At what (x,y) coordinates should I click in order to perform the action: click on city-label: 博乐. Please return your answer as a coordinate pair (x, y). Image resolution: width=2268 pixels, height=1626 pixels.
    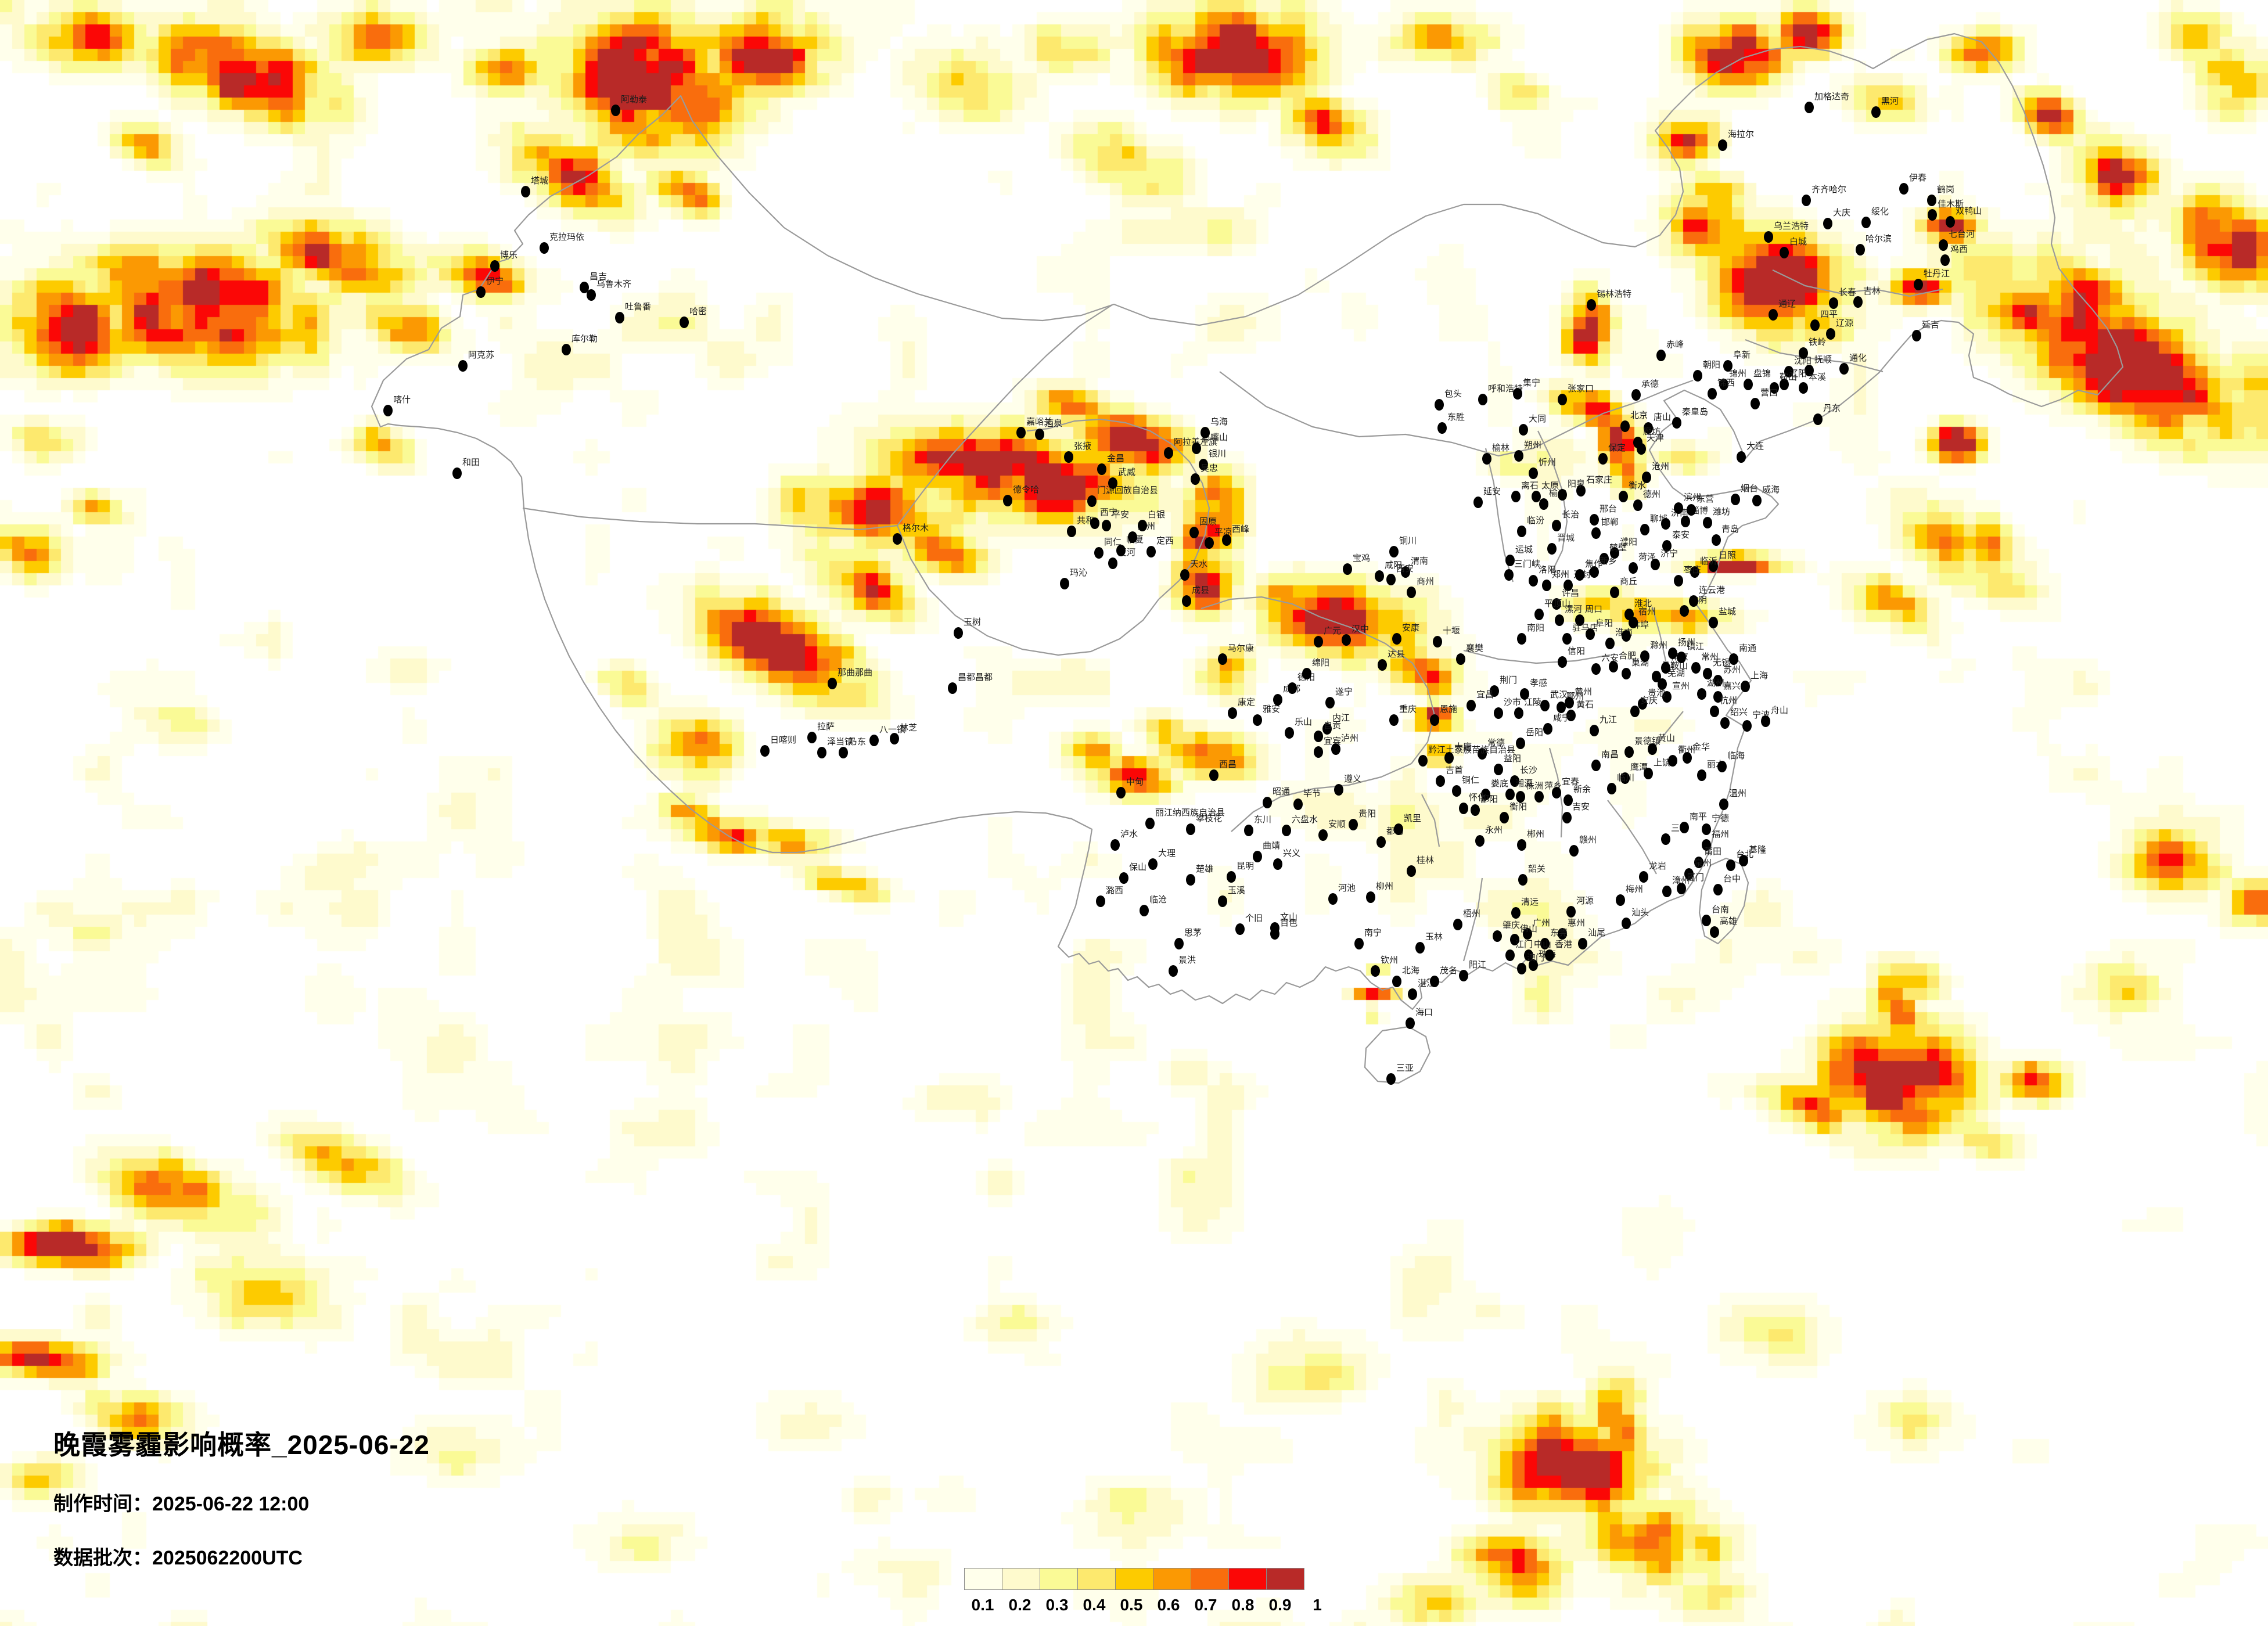
    Looking at the image, I should click on (509, 255).